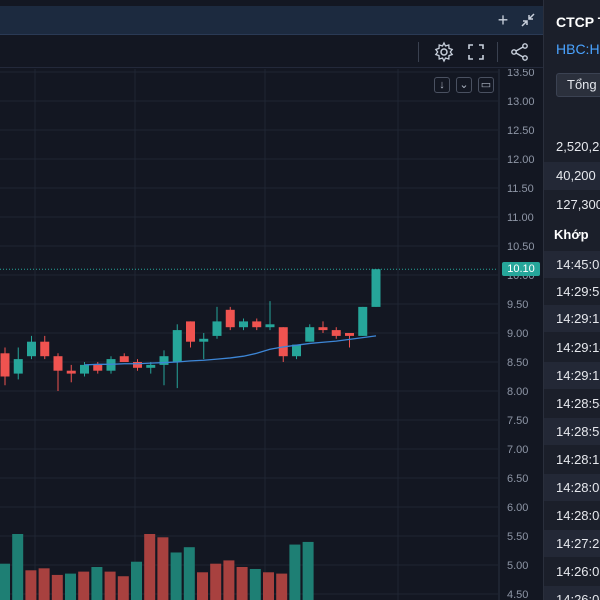 This screenshot has height=600, width=600. What do you see at coordinates (503, 20) in the screenshot?
I see `plus-icon: +` at bounding box center [503, 20].